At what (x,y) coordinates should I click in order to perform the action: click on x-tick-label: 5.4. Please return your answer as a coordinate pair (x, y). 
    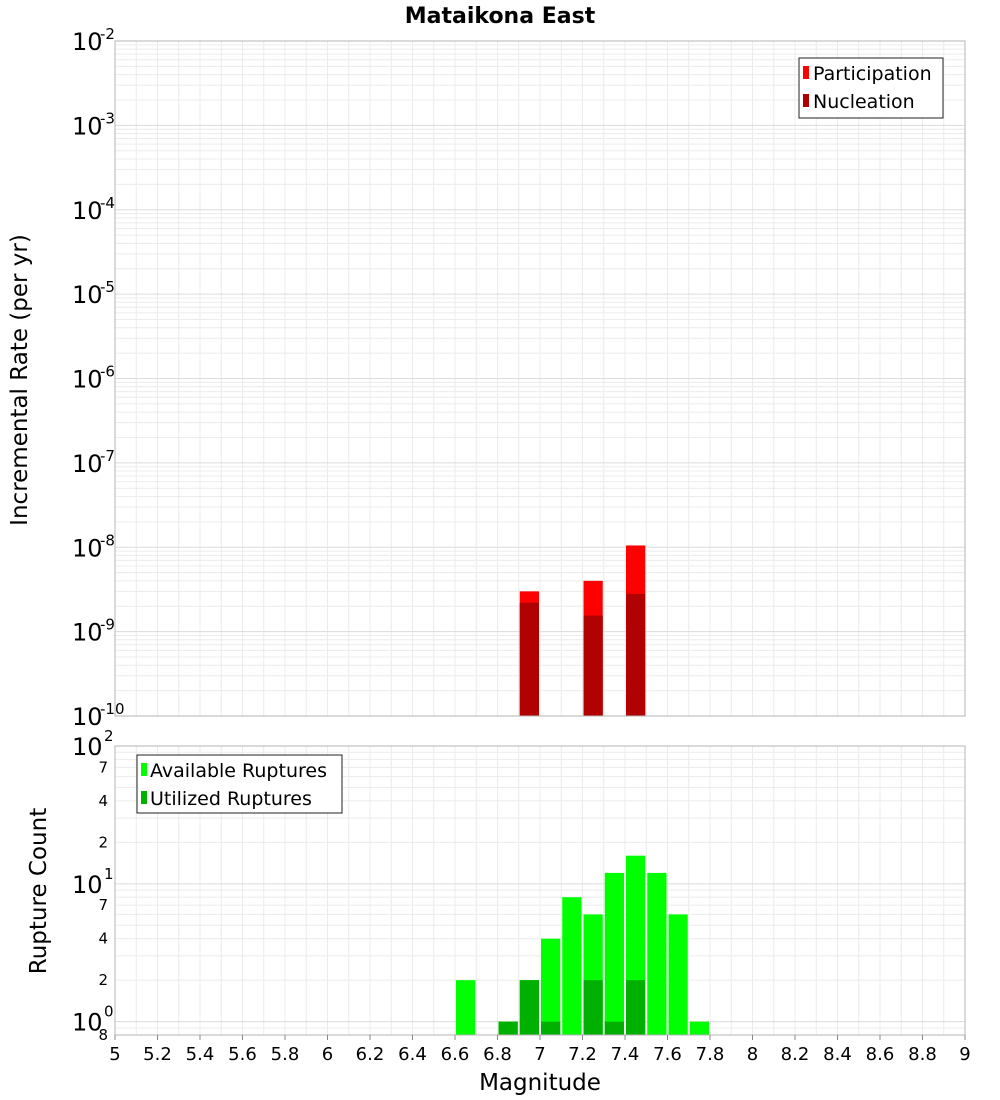
    Looking at the image, I should click on (200, 1054).